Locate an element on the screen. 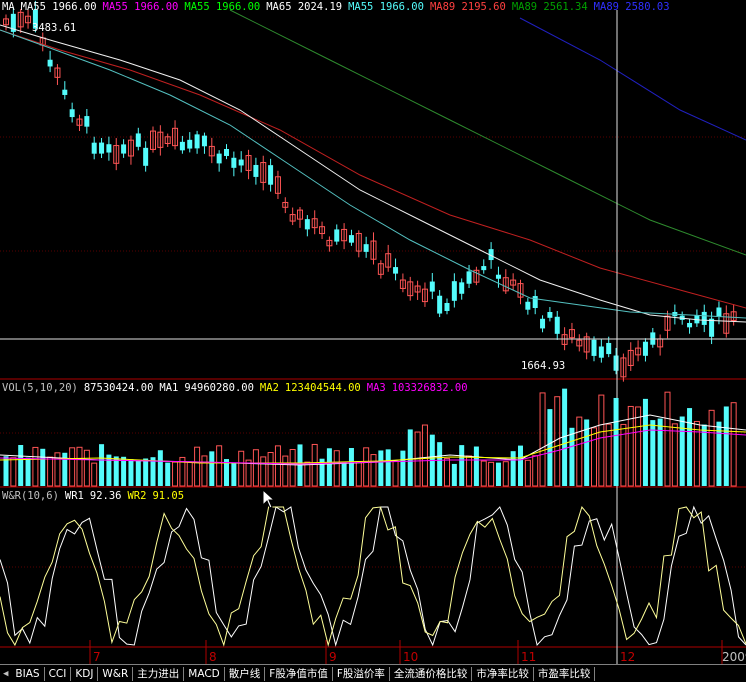  indicator-tab: F股溢价率 is located at coordinates (361, 674).